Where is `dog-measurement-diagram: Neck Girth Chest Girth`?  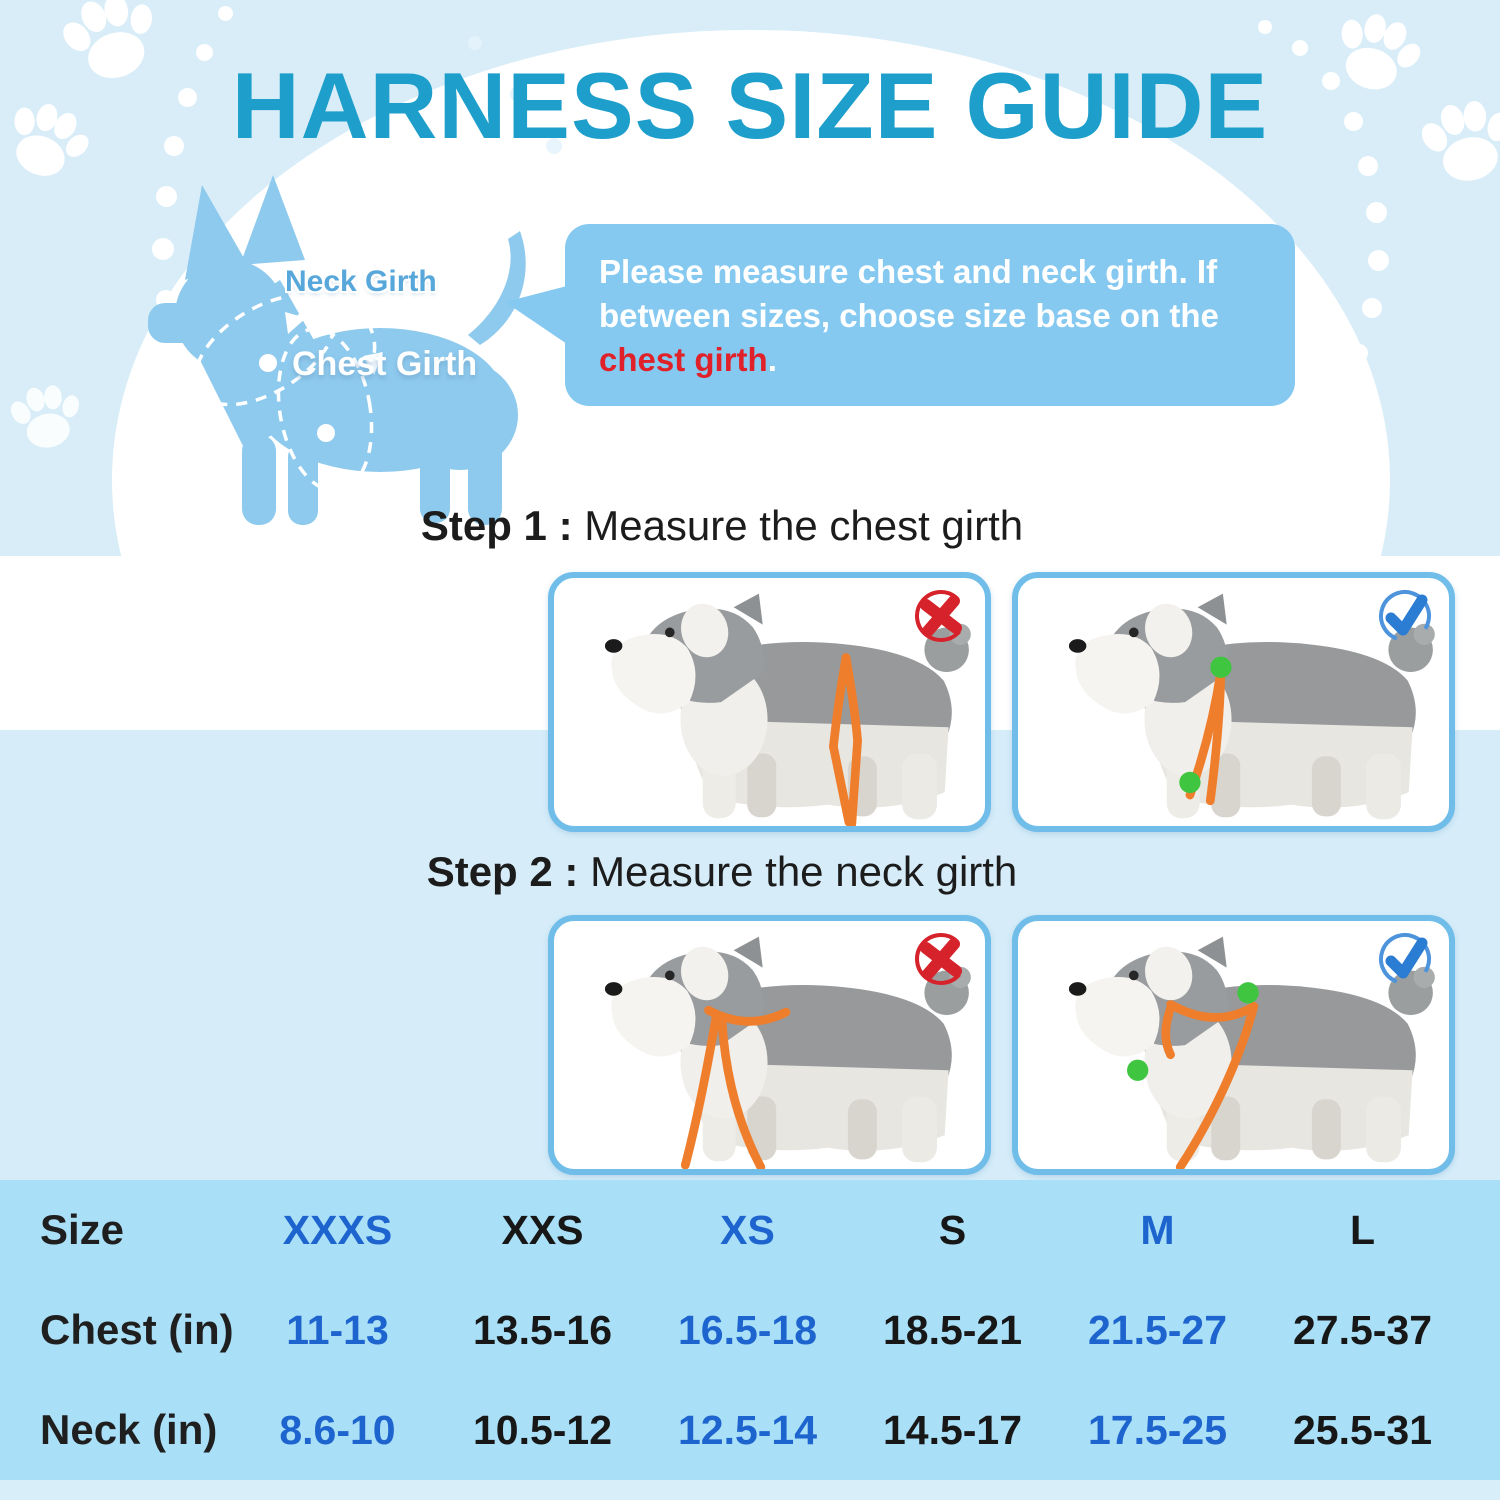 dog-measurement-diagram: Neck Girth Chest Girth is located at coordinates (330, 345).